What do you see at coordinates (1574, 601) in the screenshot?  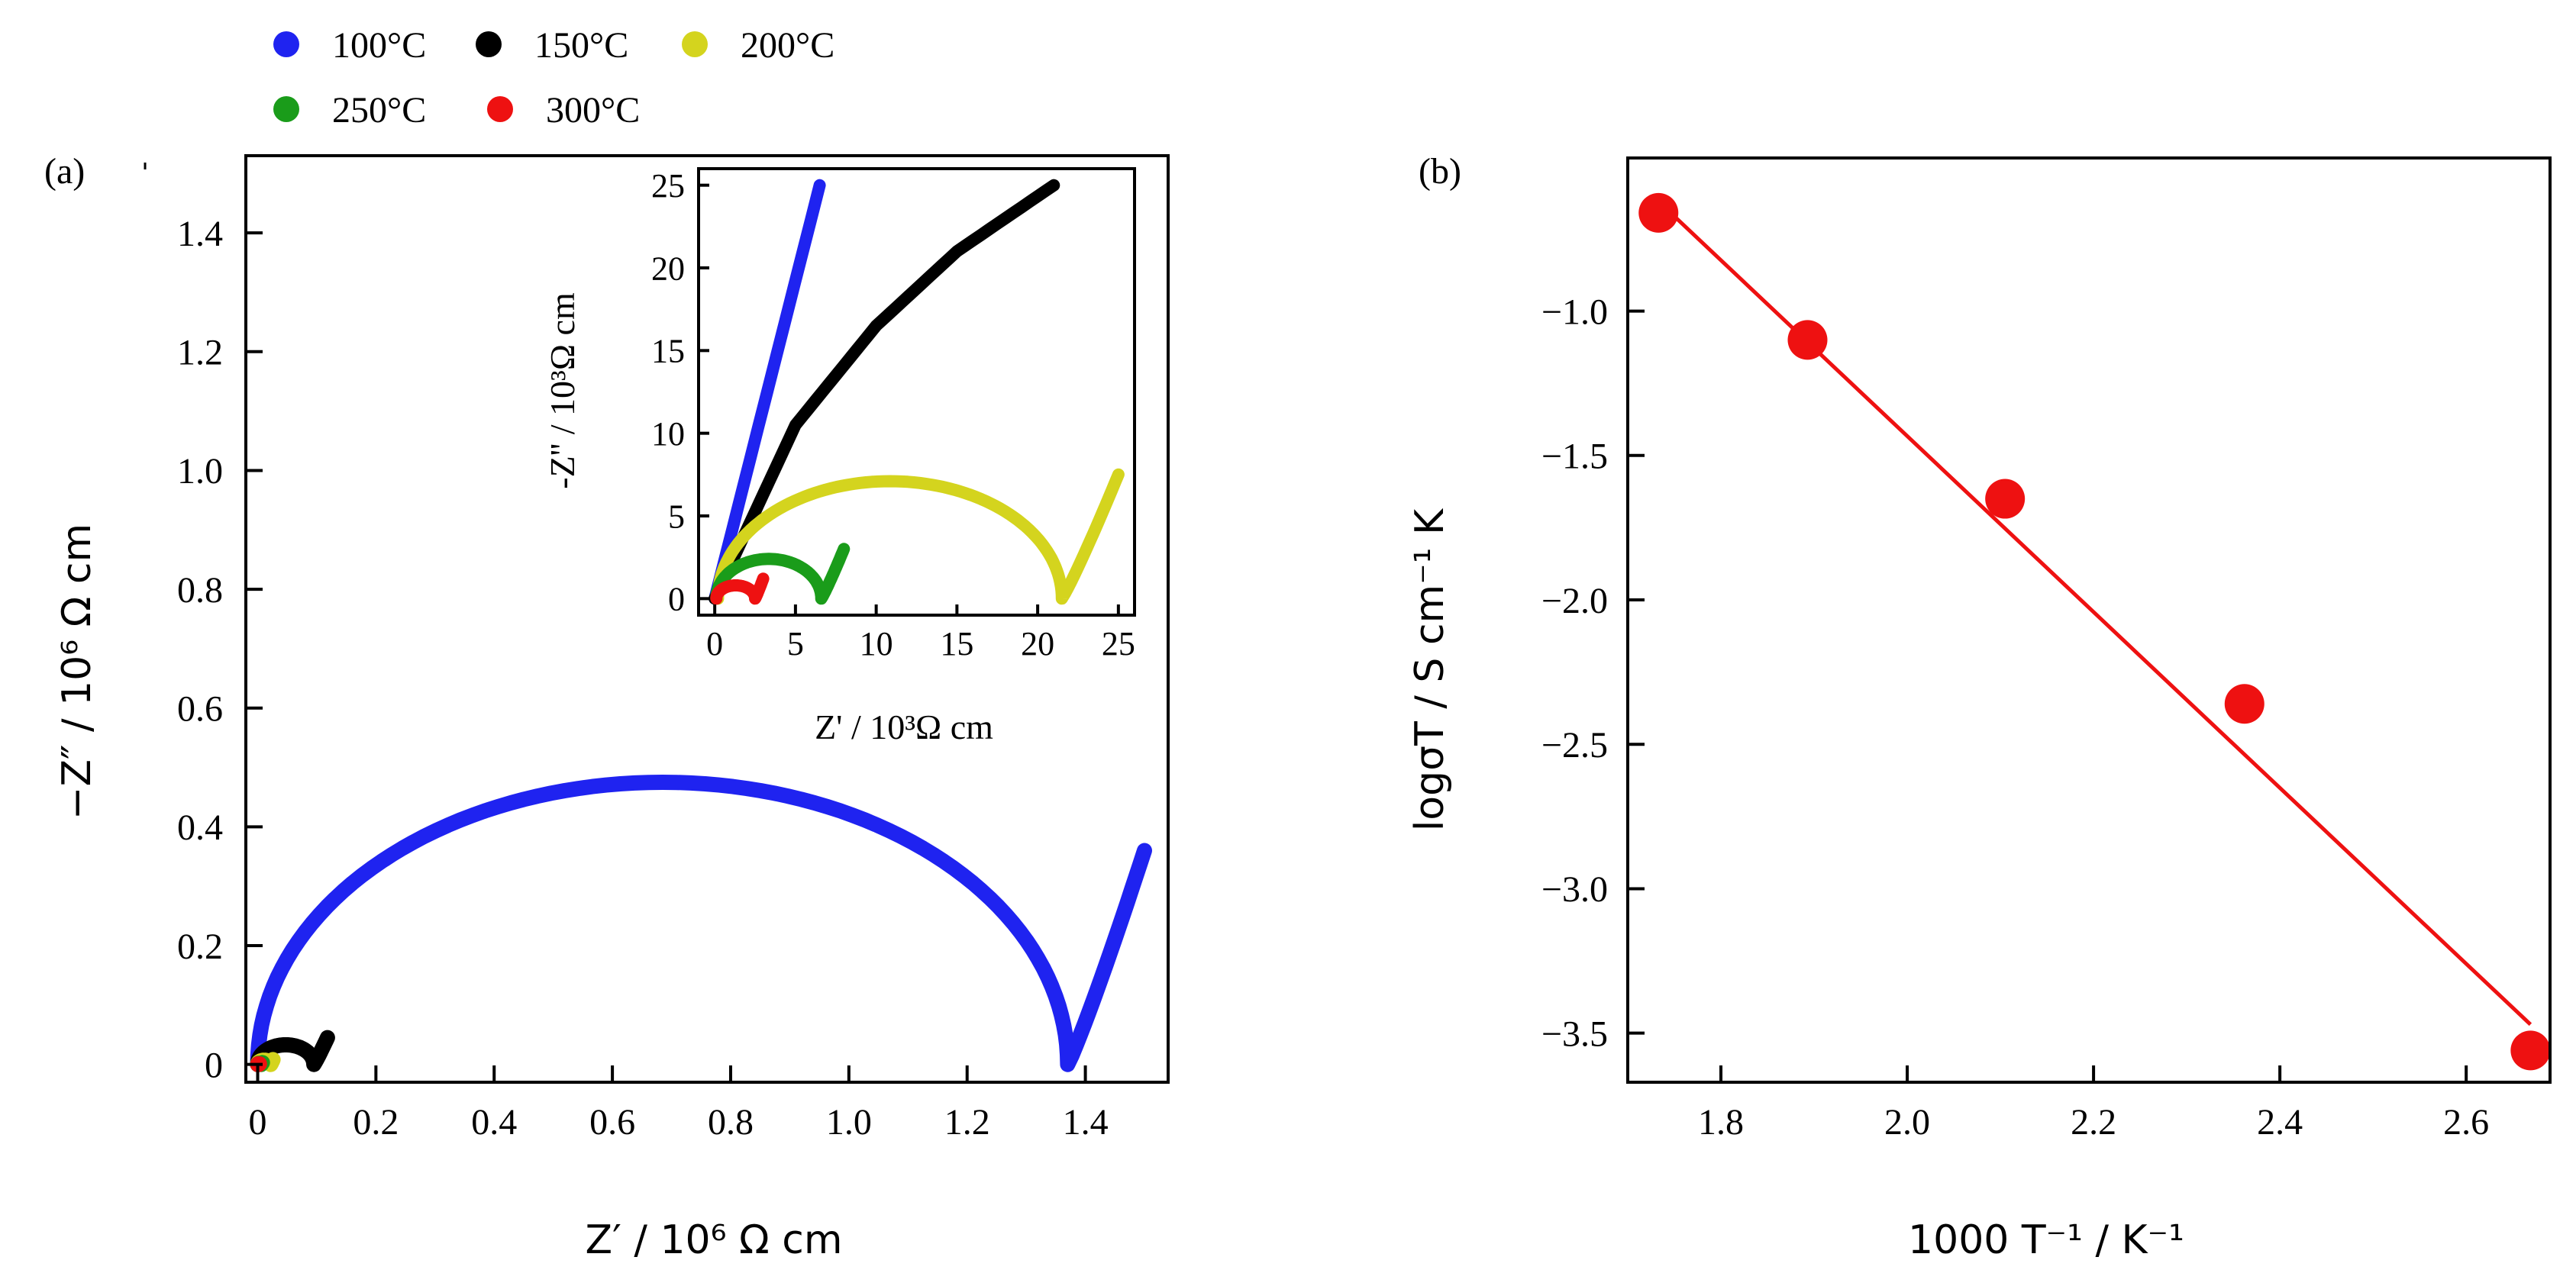 I see `panel-b-y-tick-label-2-0: −2.0` at bounding box center [1574, 601].